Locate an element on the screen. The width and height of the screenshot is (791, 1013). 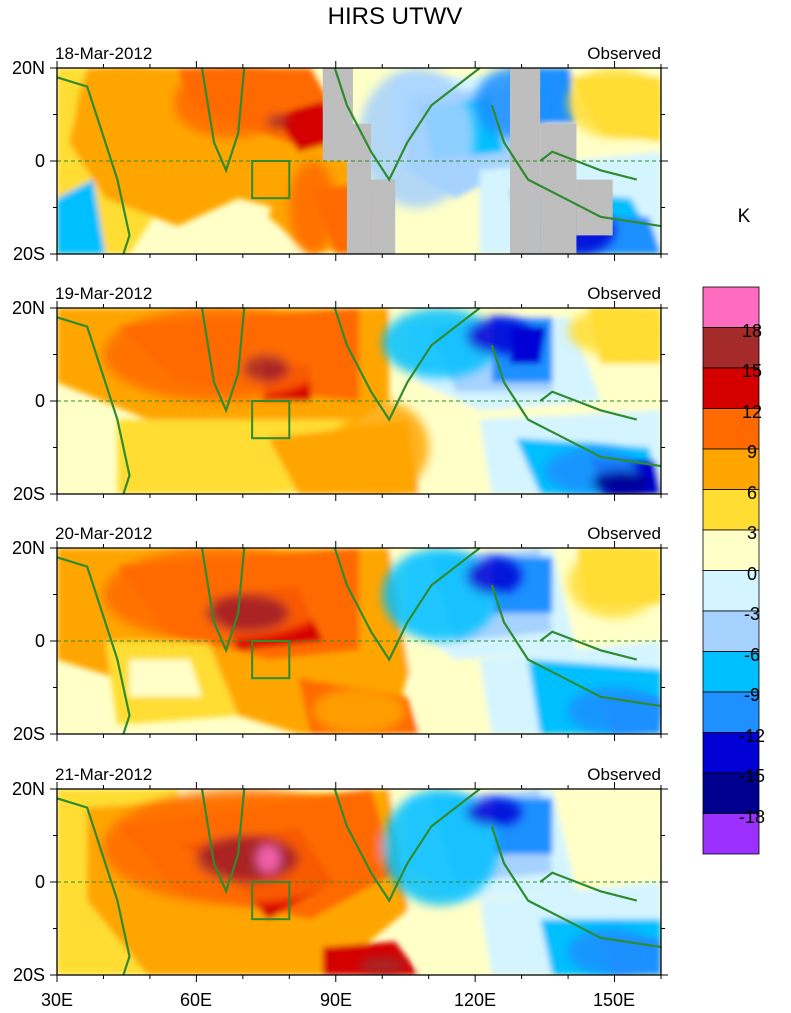
colorbar-label-0: 0 is located at coordinates (752, 574).